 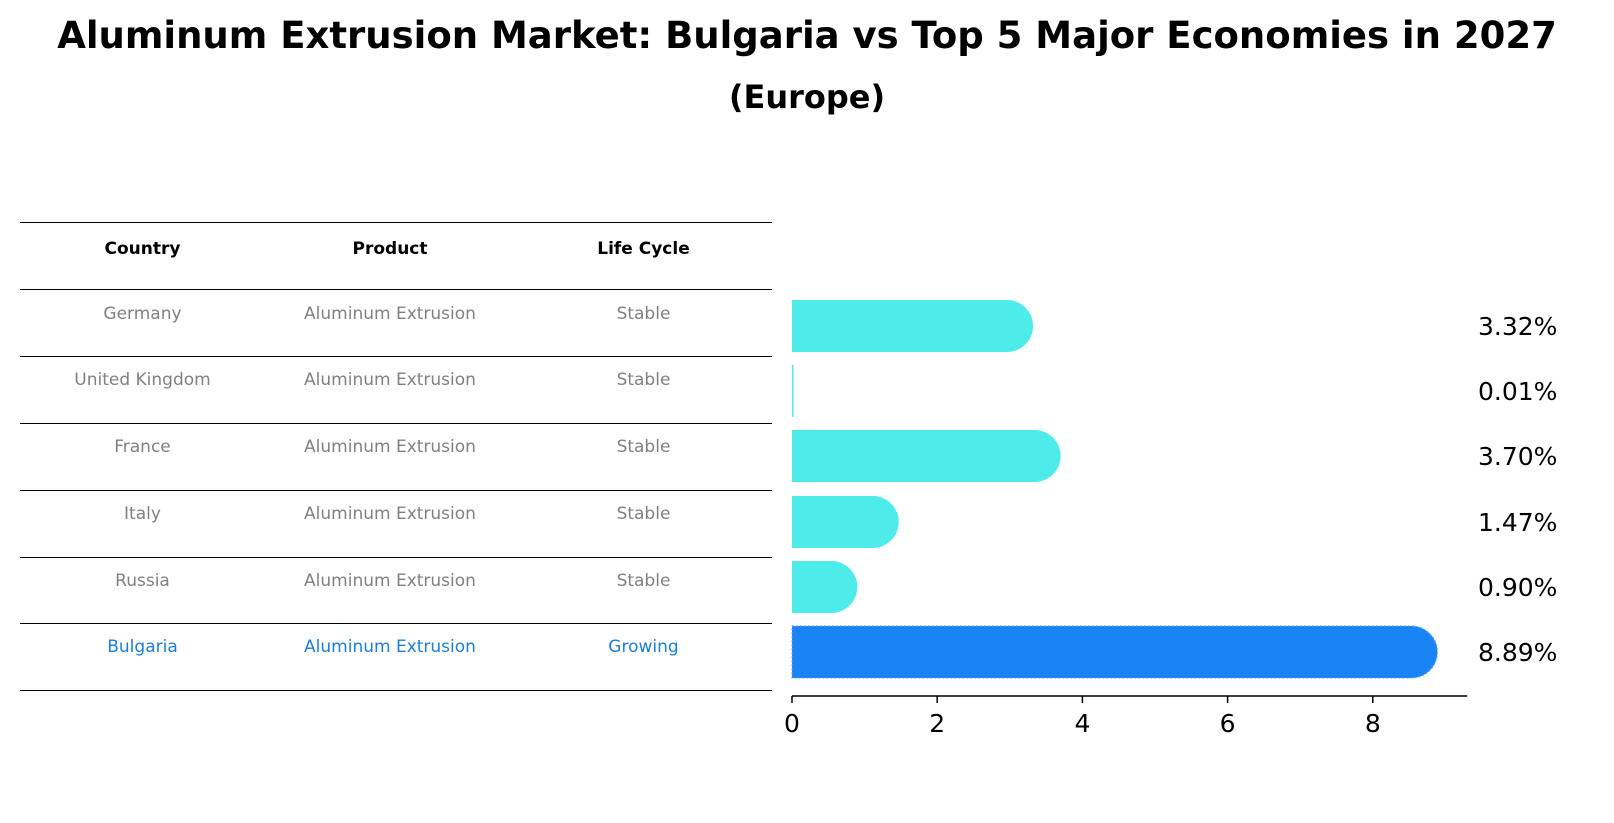 What do you see at coordinates (1517, 652) in the screenshot?
I see `value-label: 8.89%` at bounding box center [1517, 652].